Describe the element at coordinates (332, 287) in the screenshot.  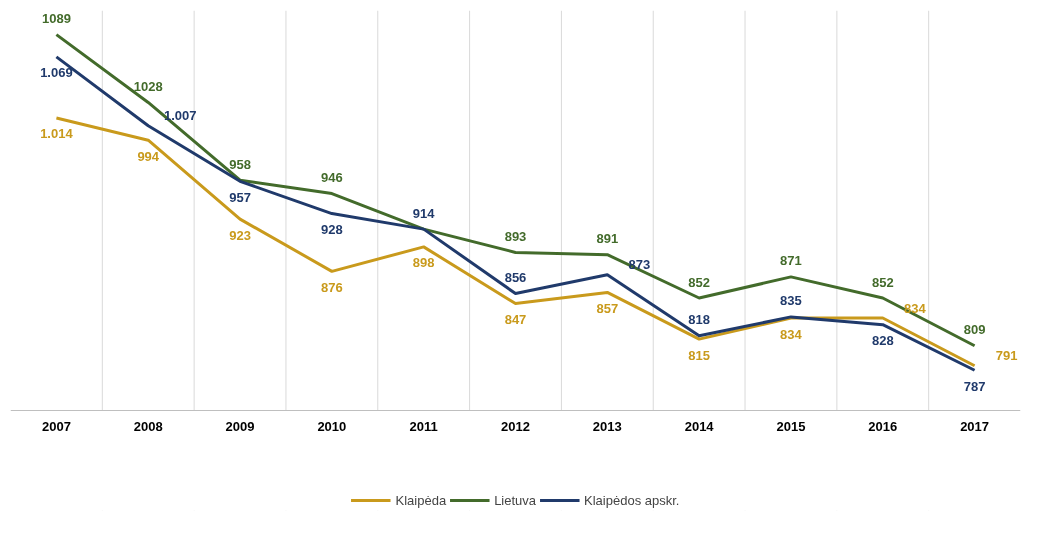
I see `data-label: 876` at that location.